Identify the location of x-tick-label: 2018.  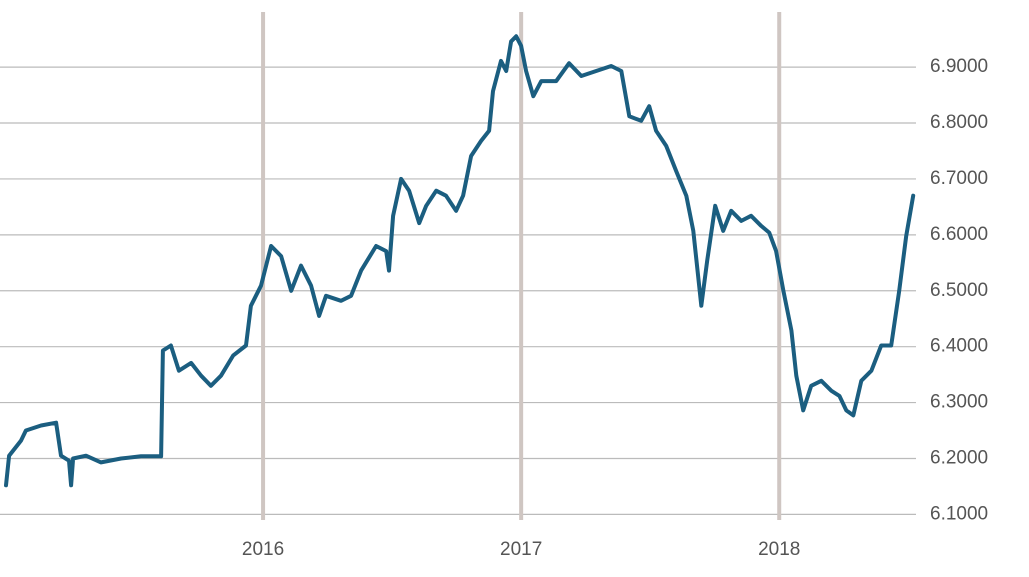
(779, 549).